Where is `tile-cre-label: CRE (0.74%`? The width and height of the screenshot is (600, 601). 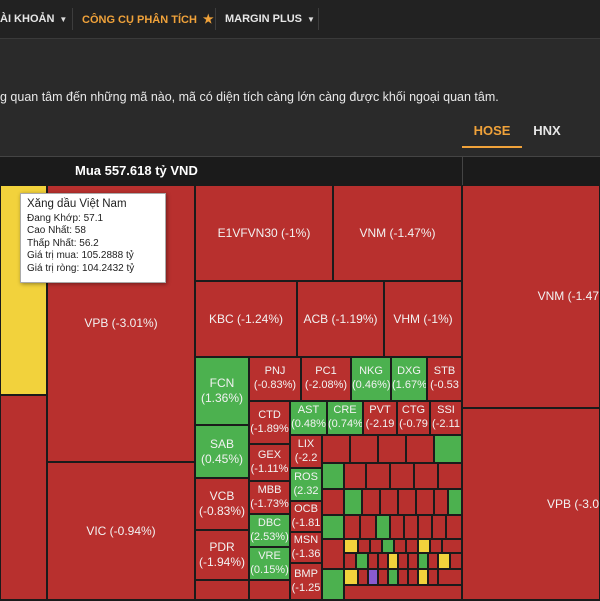
tile-cre-label: CRE (0.74% is located at coordinates (345, 417).